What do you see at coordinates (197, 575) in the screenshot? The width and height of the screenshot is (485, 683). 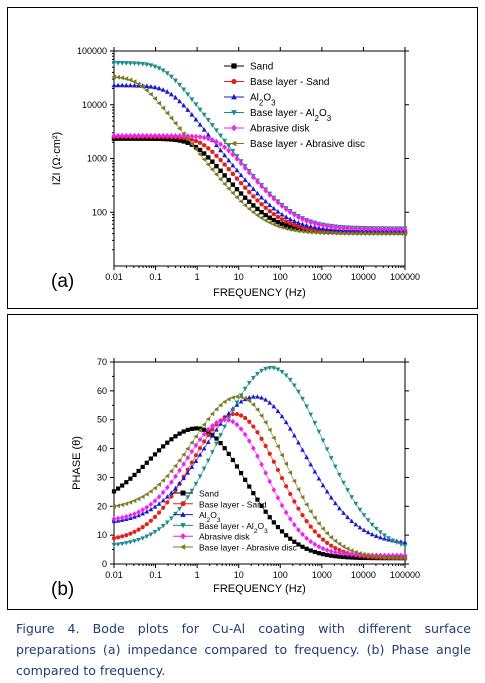 I see `x-tick-label: 1` at bounding box center [197, 575].